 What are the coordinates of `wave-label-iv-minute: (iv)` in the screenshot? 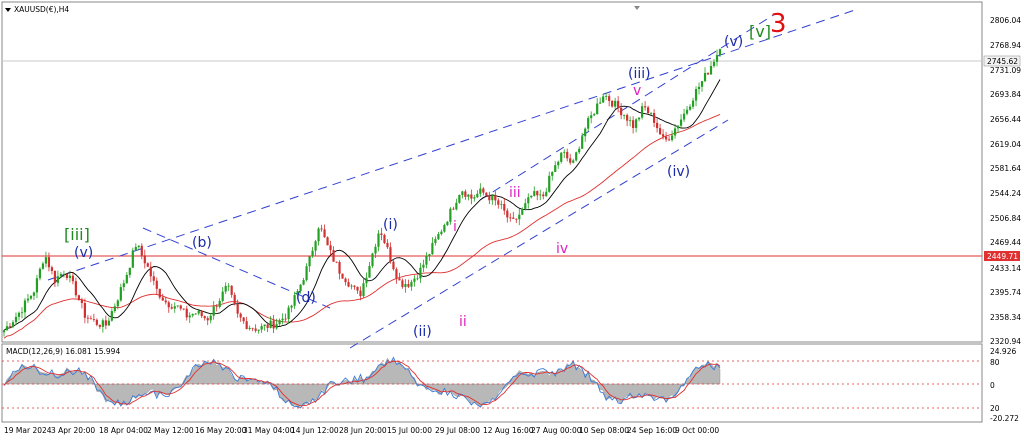 It's located at (678, 172).